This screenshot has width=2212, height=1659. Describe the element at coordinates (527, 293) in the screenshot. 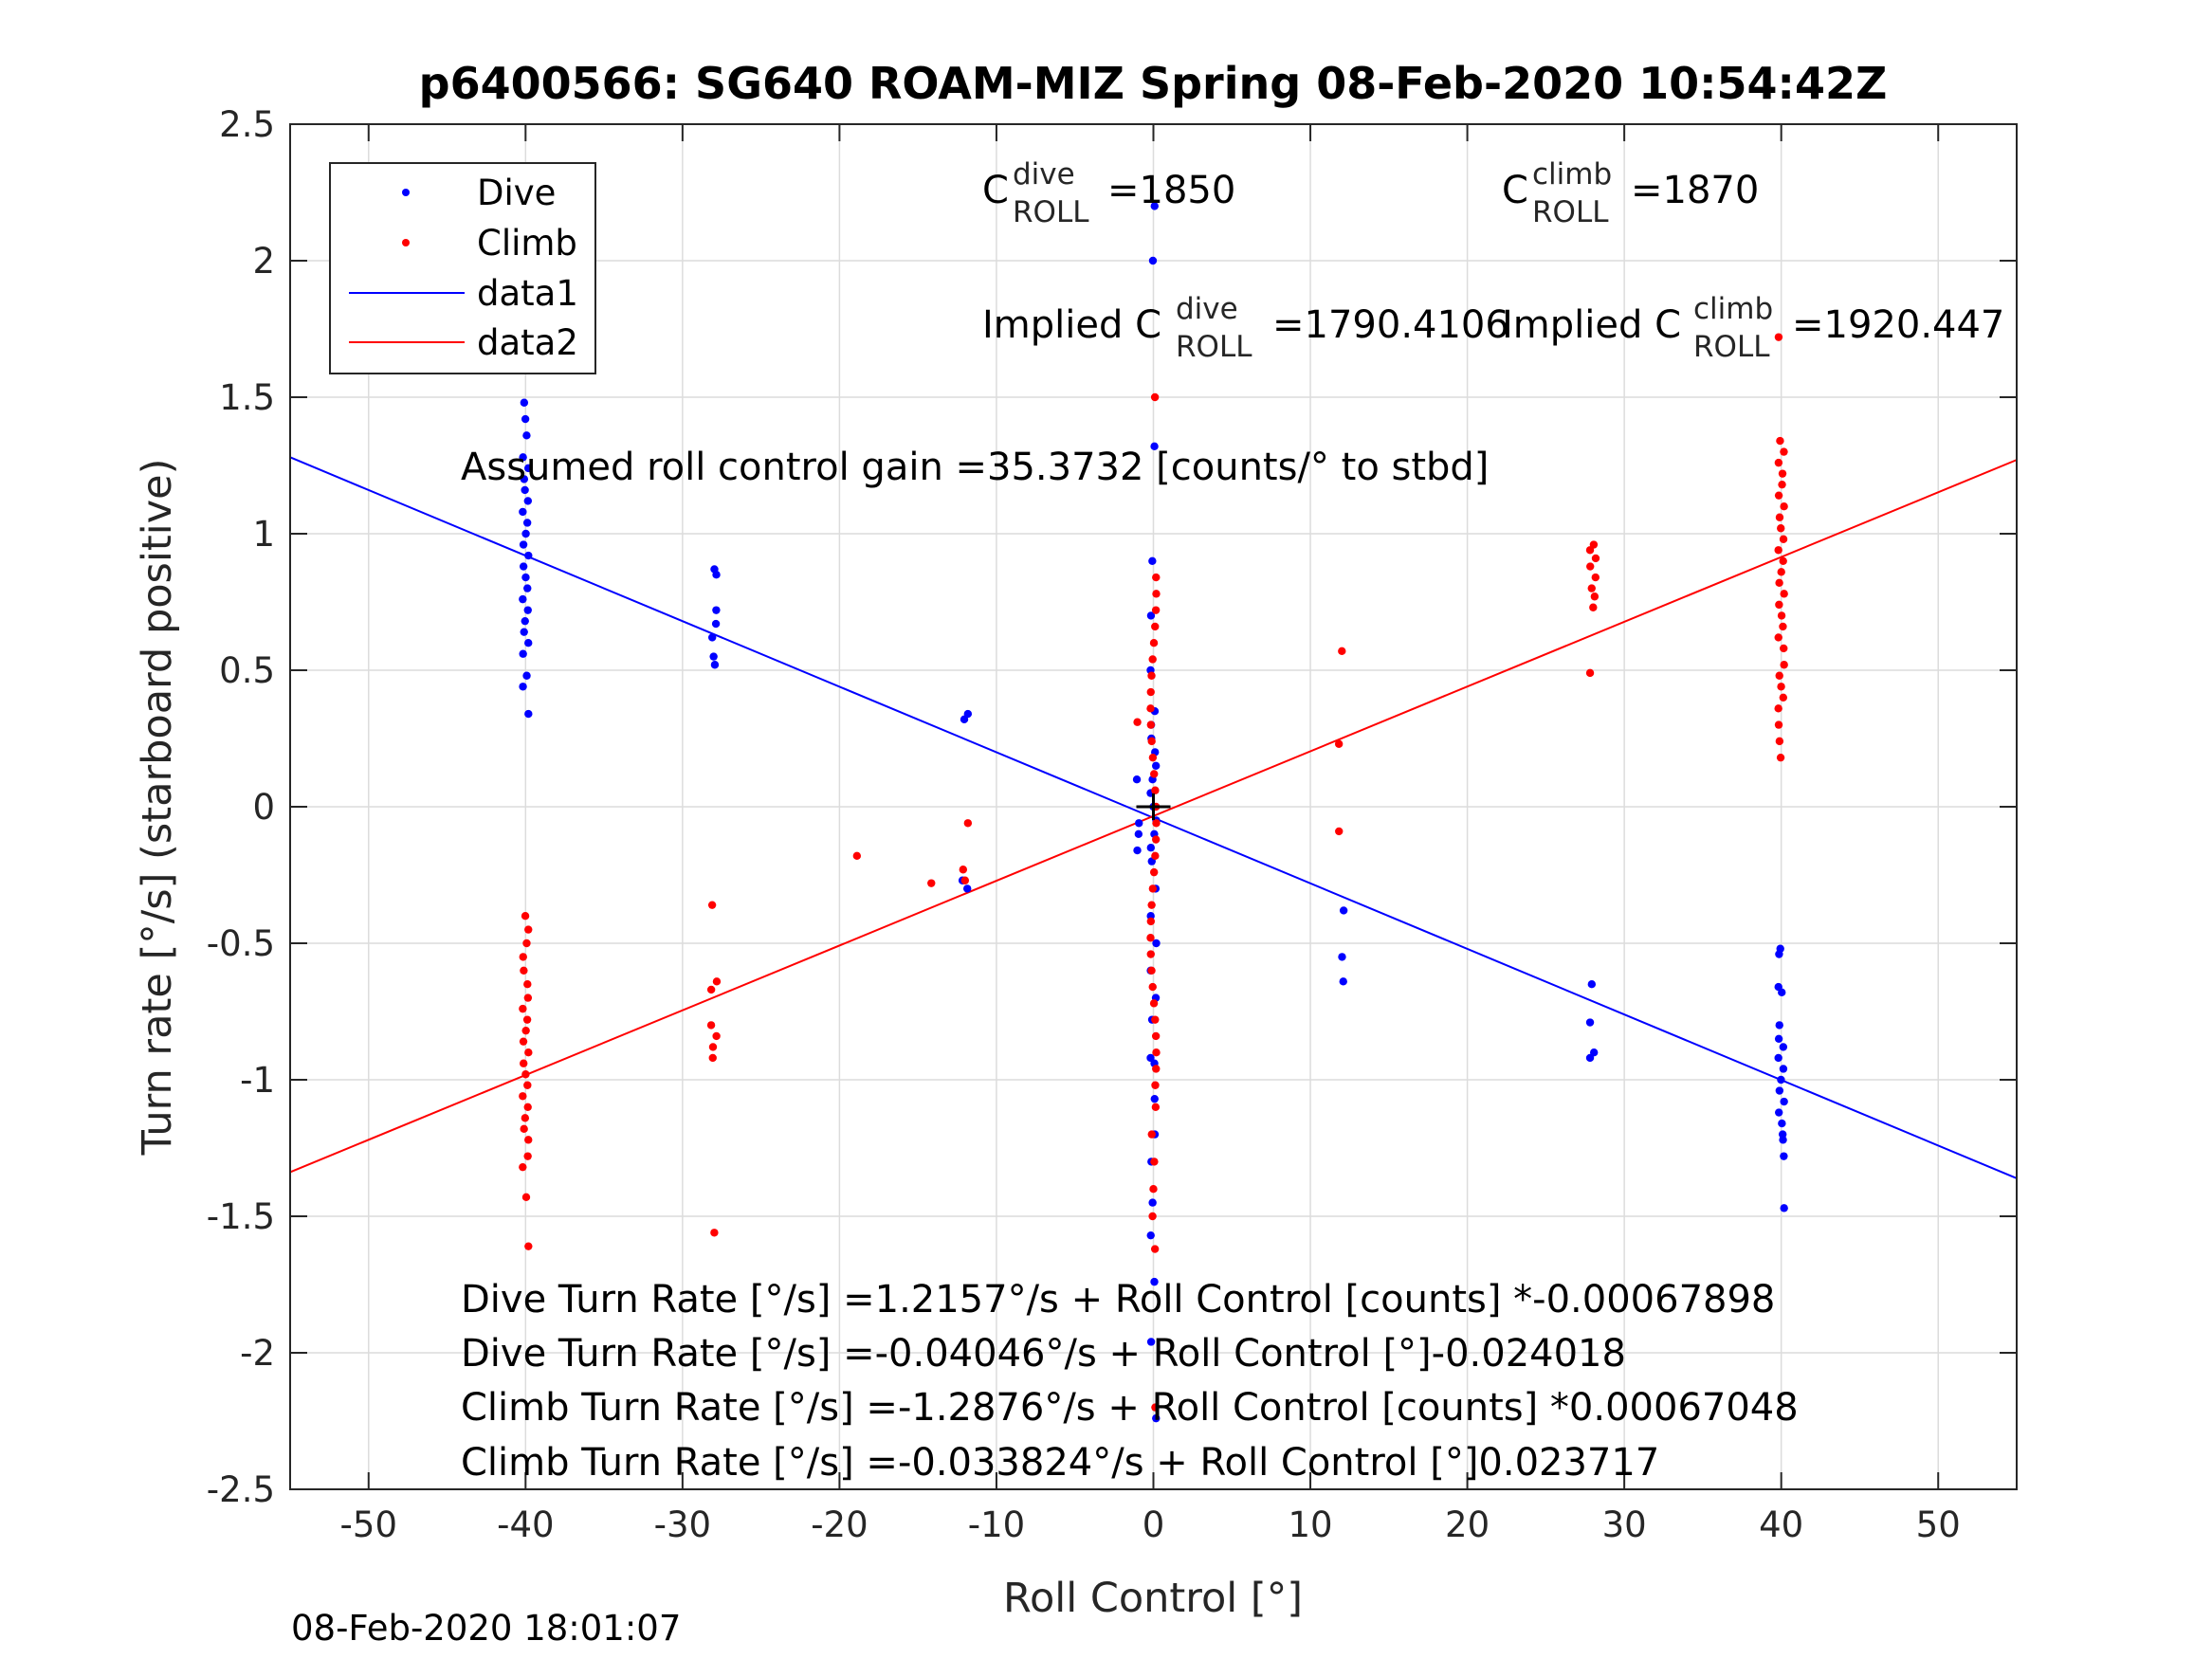

I see `legend-data1-label: data1` at that location.